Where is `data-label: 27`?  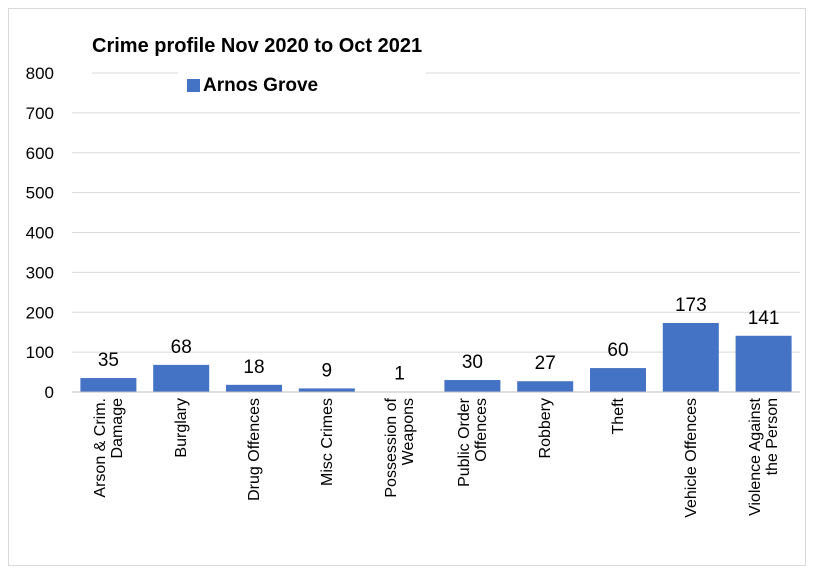 data-label: 27 is located at coordinates (545, 363).